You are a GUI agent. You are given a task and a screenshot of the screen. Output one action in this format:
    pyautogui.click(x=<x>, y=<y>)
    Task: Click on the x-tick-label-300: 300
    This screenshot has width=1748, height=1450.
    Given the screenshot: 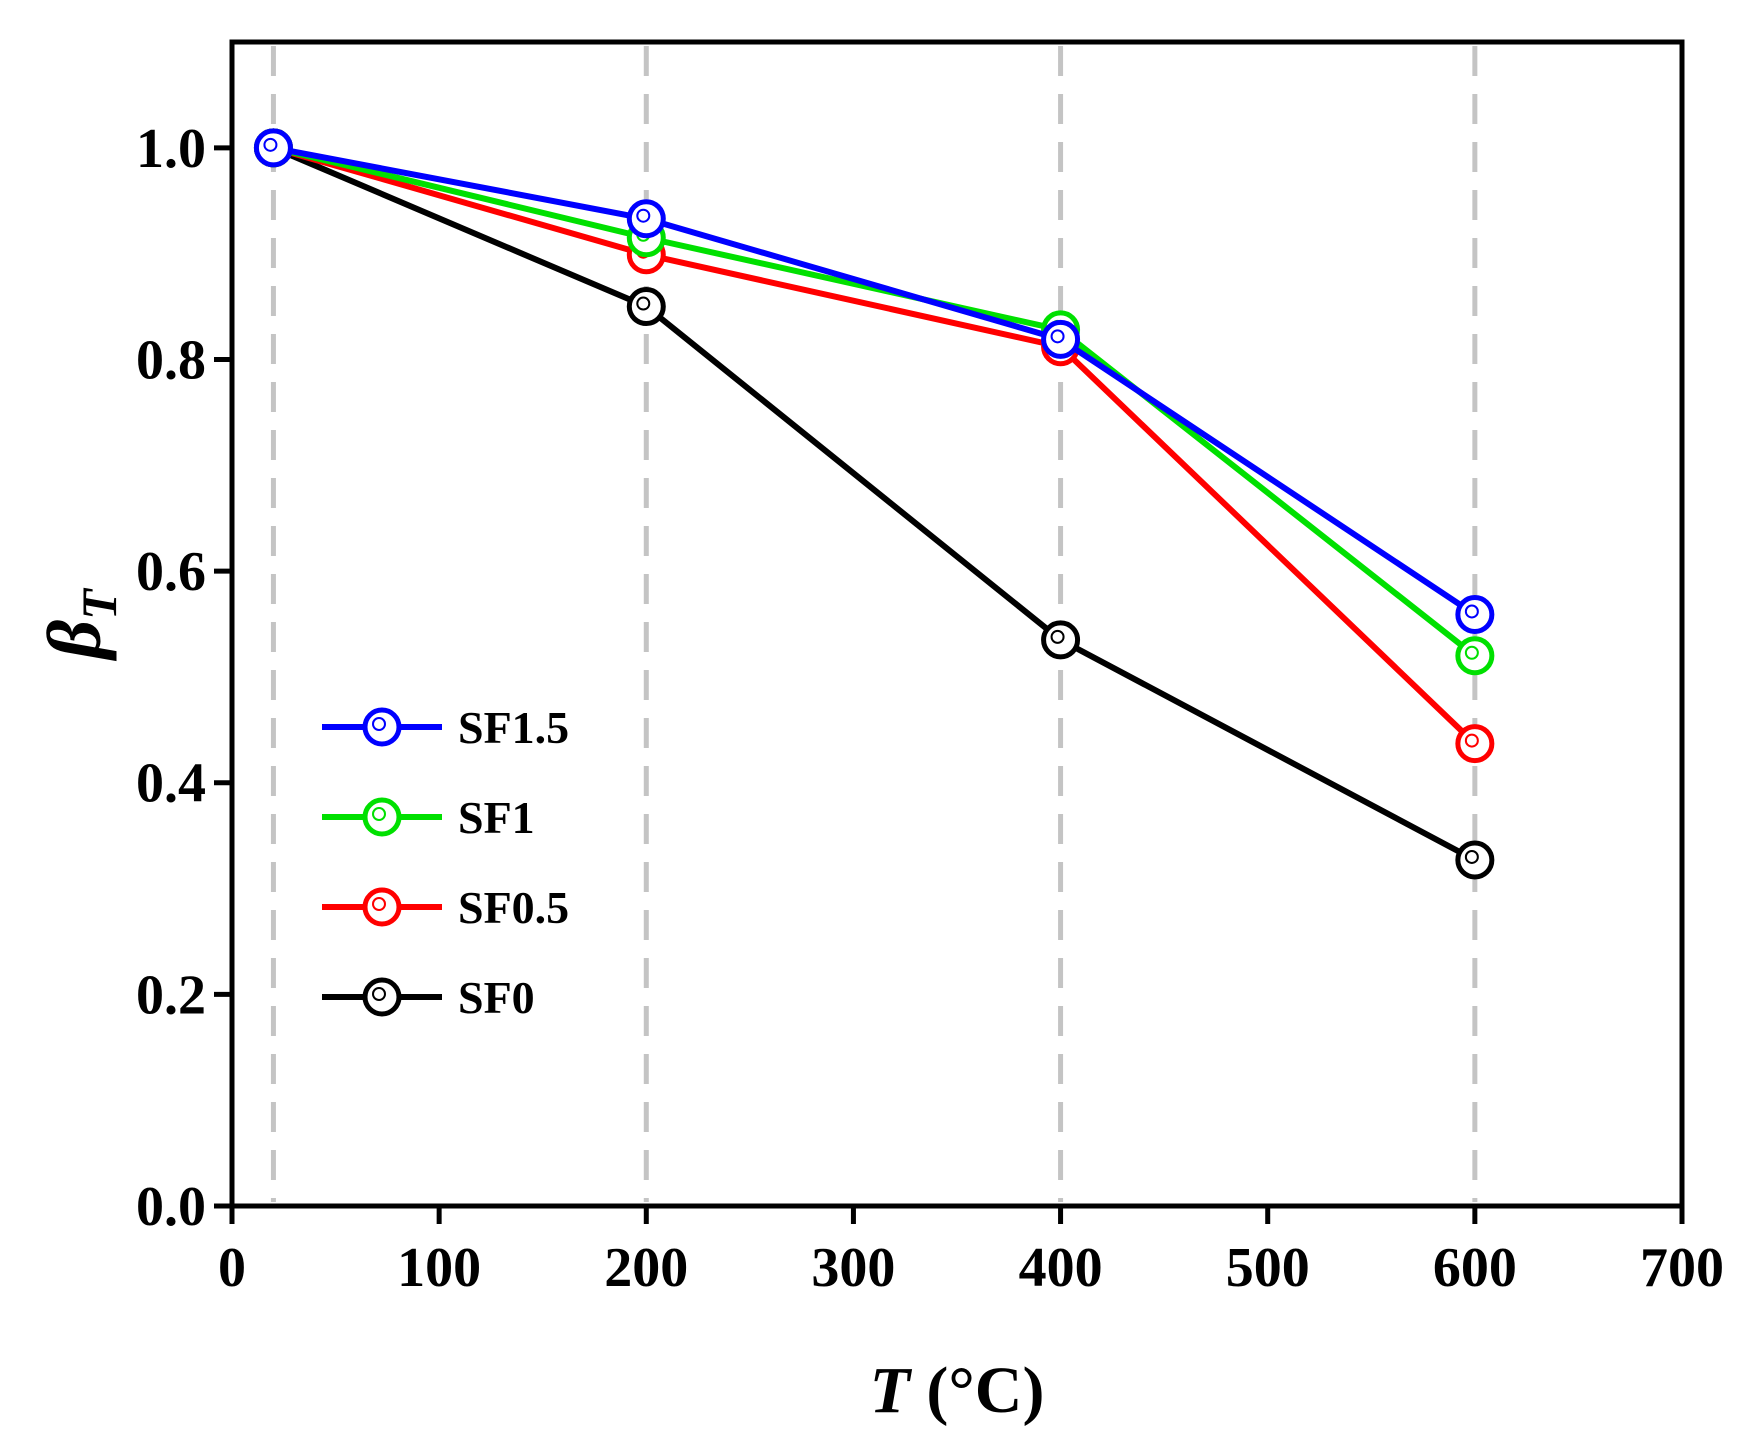 What is the action you would take?
    pyautogui.click(x=853, y=1268)
    